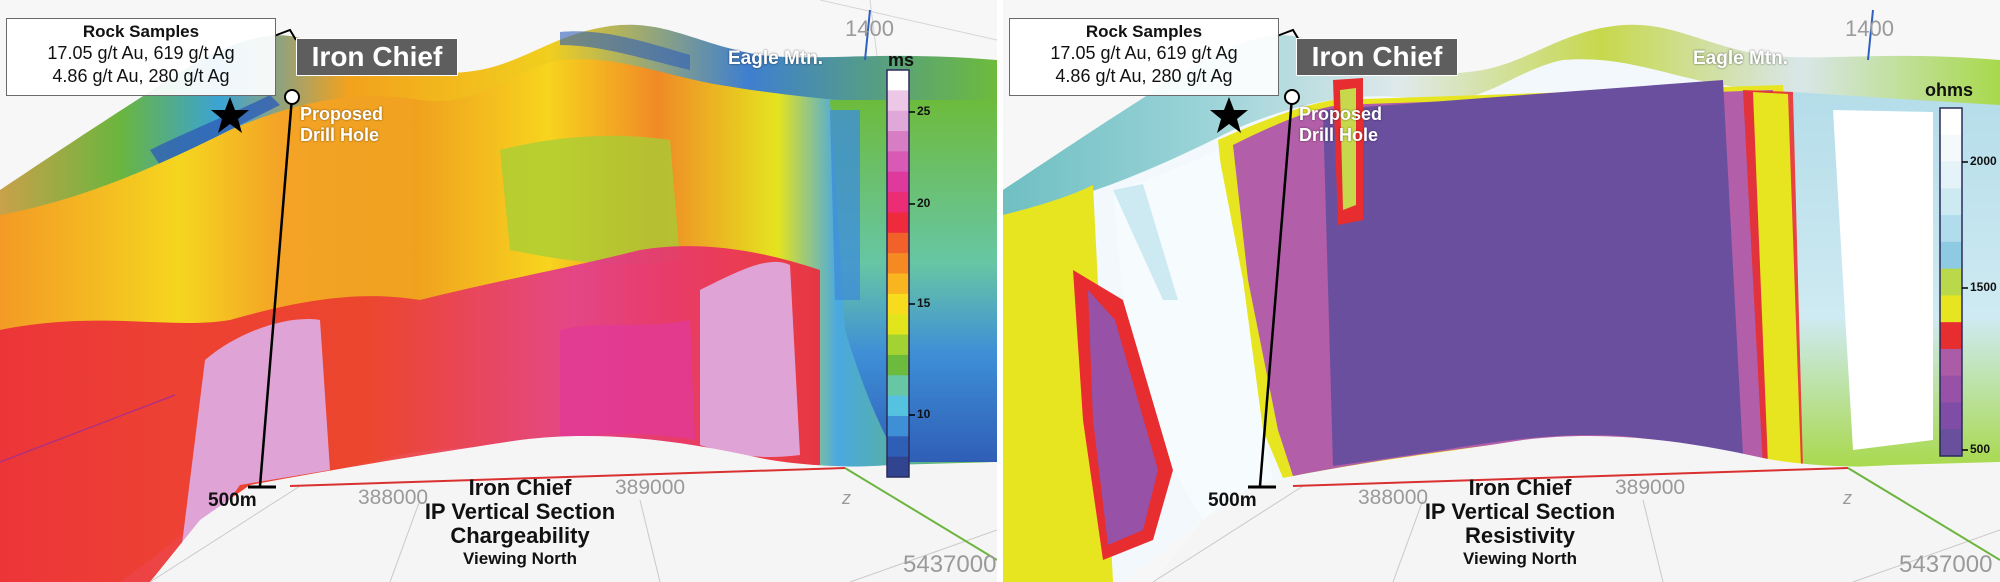 This screenshot has width=2000, height=582. What do you see at coordinates (750, 359) in the screenshot?
I see `pink-anomaly-right` at bounding box center [750, 359].